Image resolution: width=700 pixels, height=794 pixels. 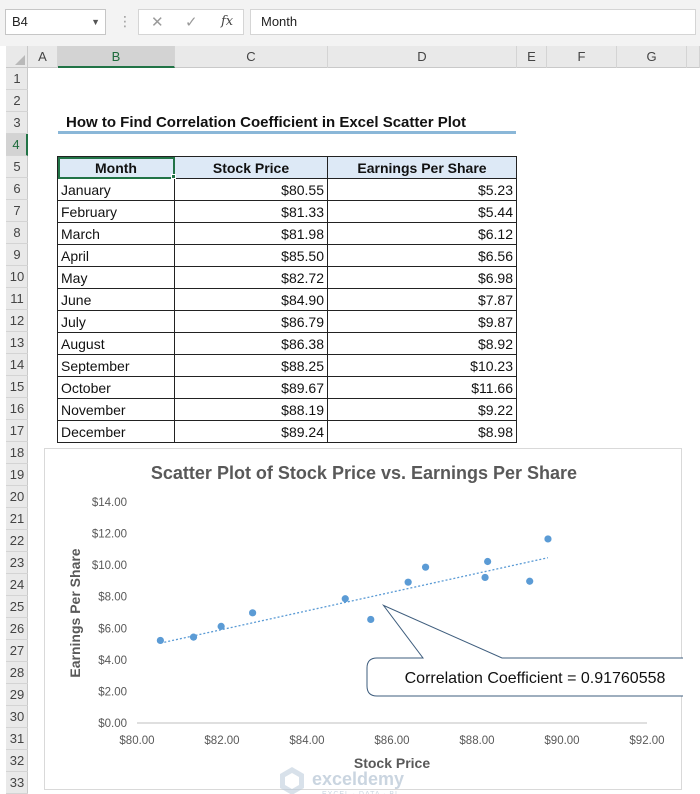 I want to click on formula-input: Month, so click(x=473, y=22).